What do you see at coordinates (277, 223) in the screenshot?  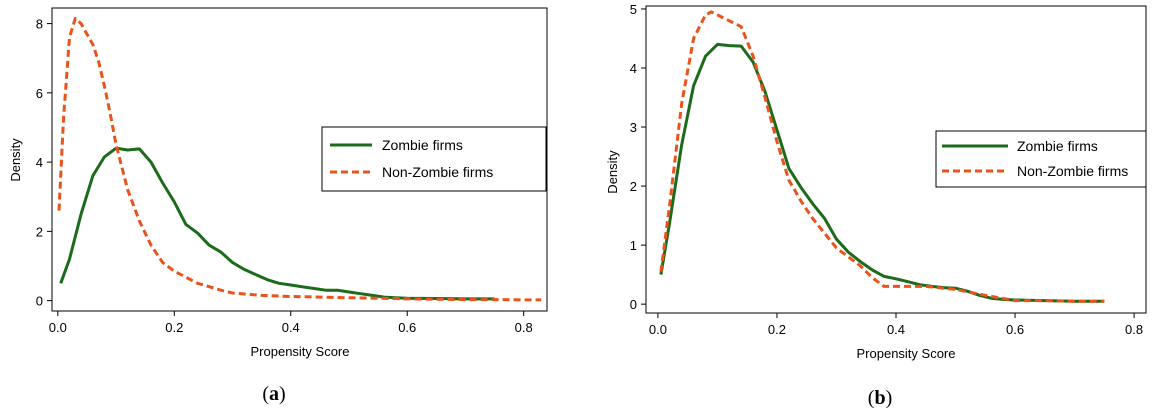 I see `panel-a-zombie-firms-line` at bounding box center [277, 223].